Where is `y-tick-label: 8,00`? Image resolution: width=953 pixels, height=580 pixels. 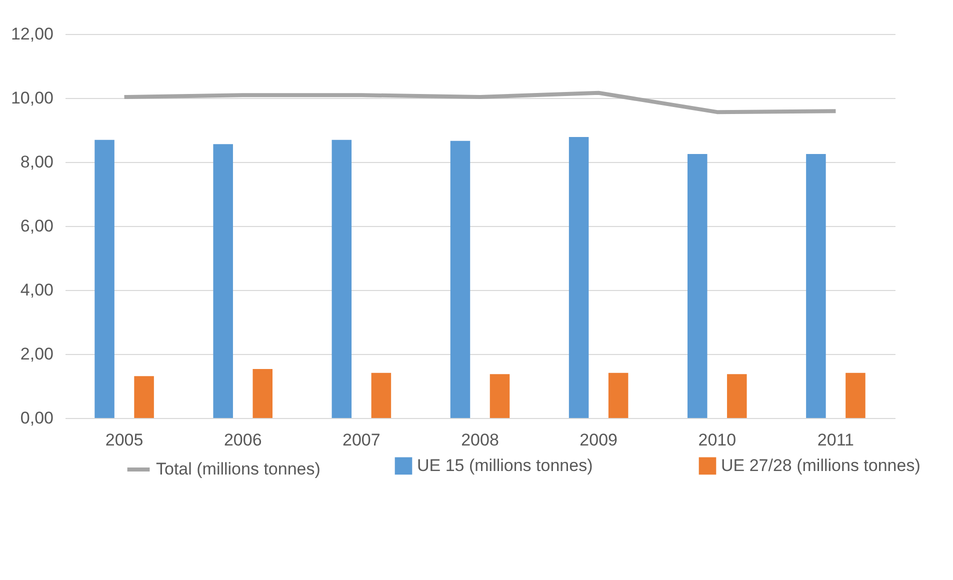 y-tick-label: 8,00 is located at coordinates (37, 162).